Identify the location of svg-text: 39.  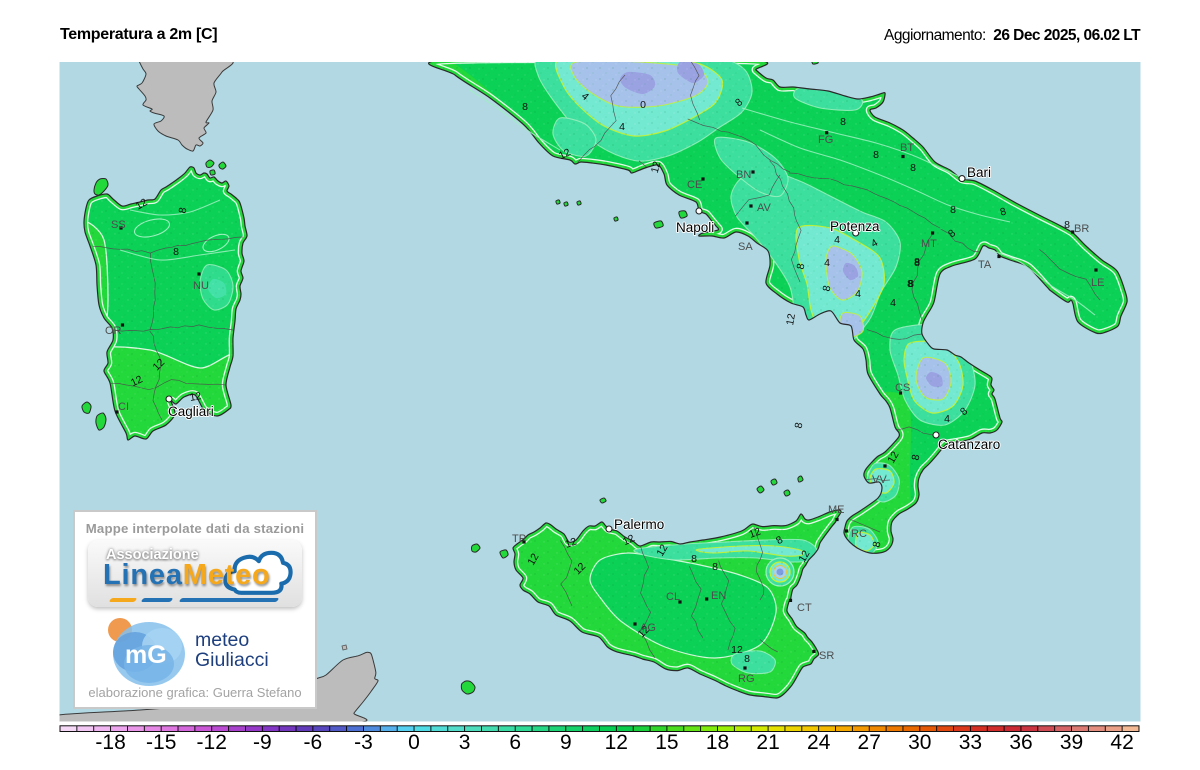
(1071, 742).